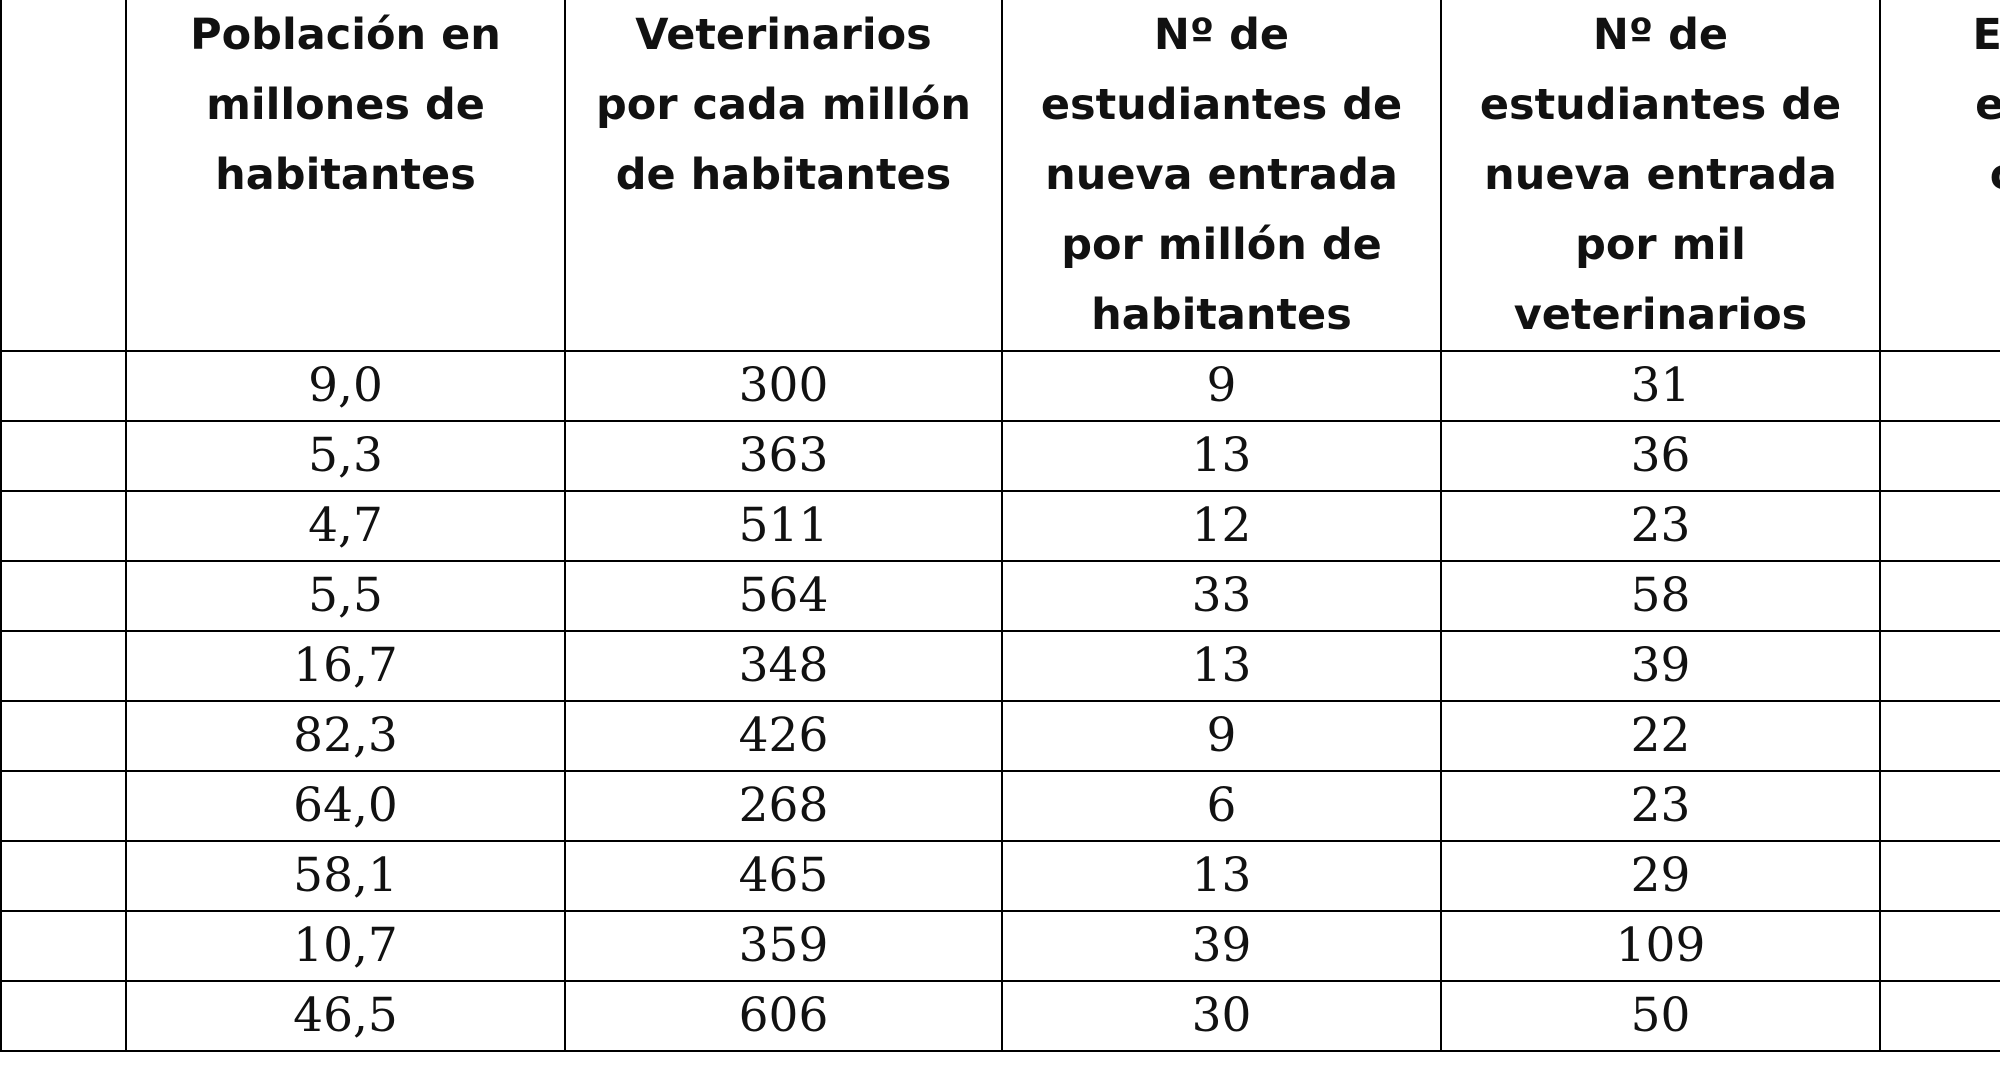  I want to click on table-cell: 50, so click(1660, 1016).